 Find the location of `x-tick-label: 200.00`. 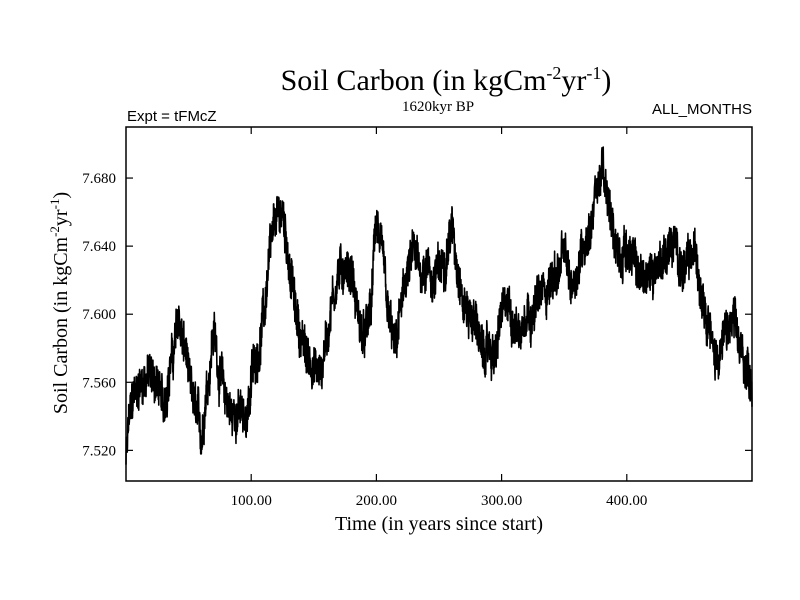

x-tick-label: 200.00 is located at coordinates (376, 501).